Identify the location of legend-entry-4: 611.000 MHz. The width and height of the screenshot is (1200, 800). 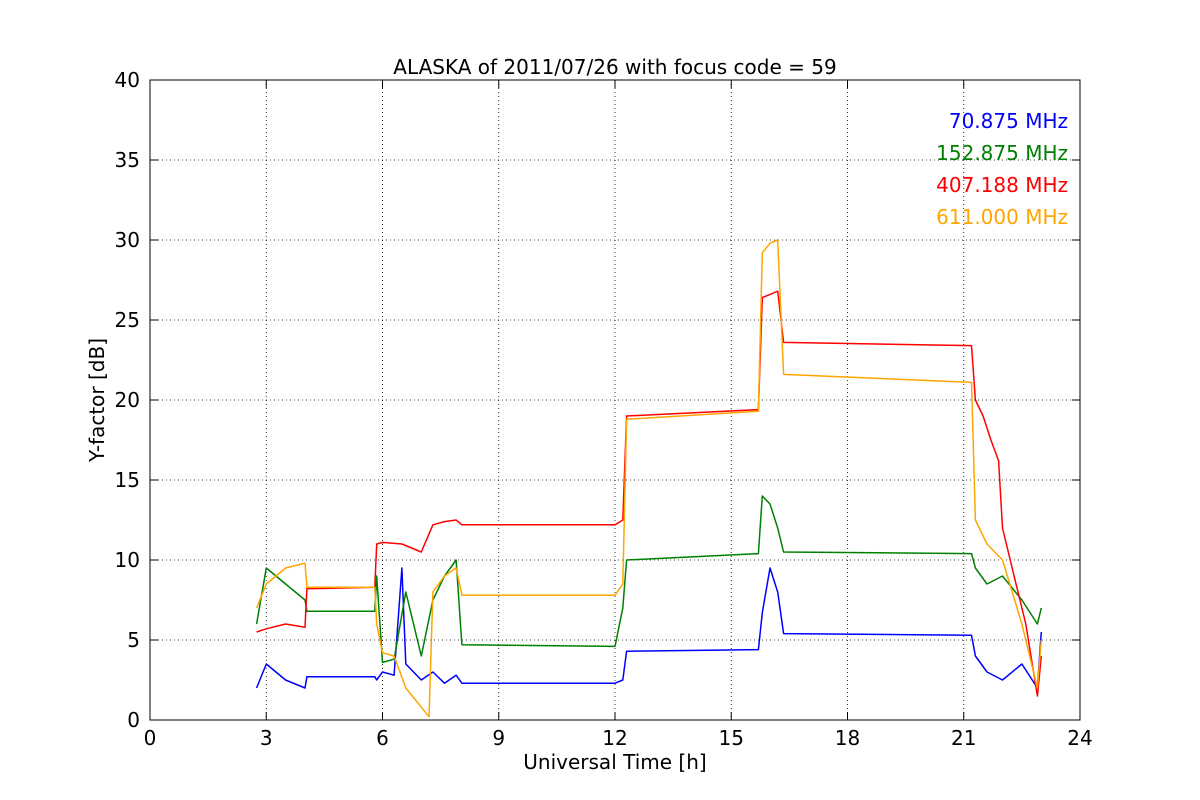
(1002, 217).